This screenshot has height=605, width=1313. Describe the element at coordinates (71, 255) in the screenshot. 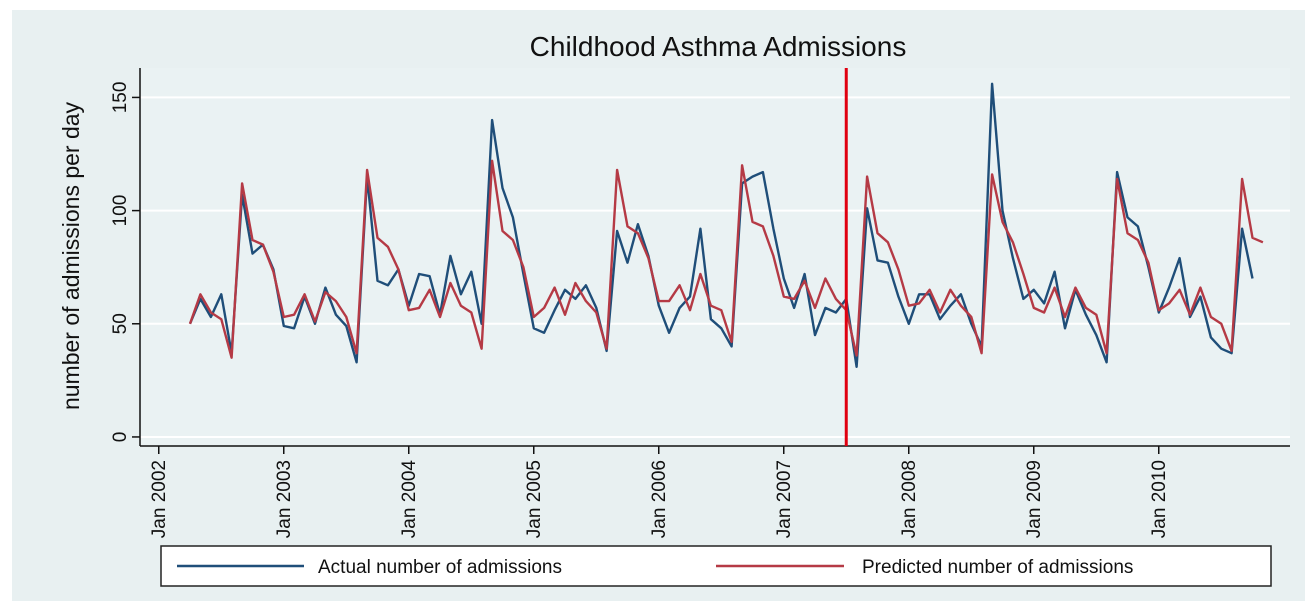

I see `y-axis-label: number of admissions per day` at that location.